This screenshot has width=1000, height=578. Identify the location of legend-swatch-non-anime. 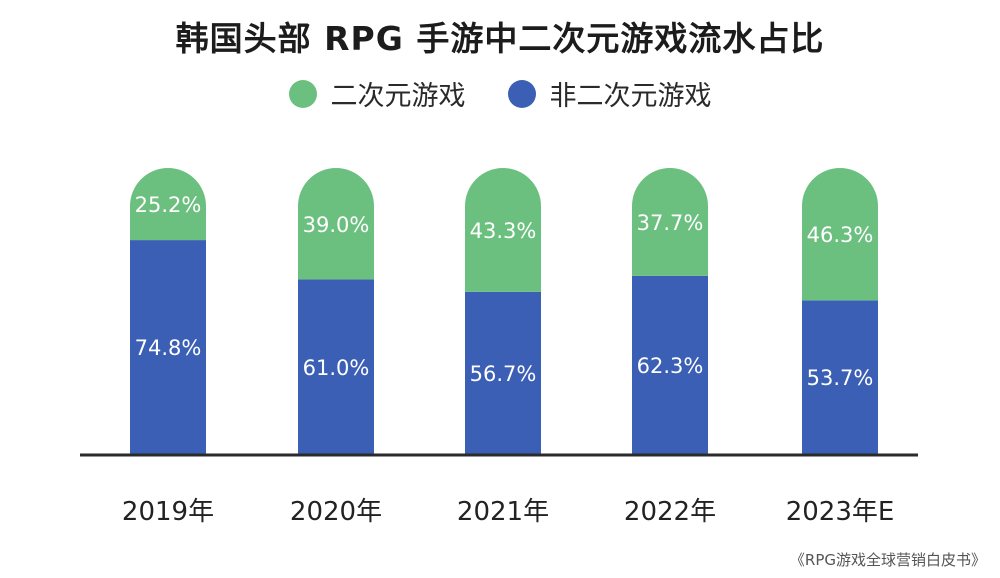
(521, 93).